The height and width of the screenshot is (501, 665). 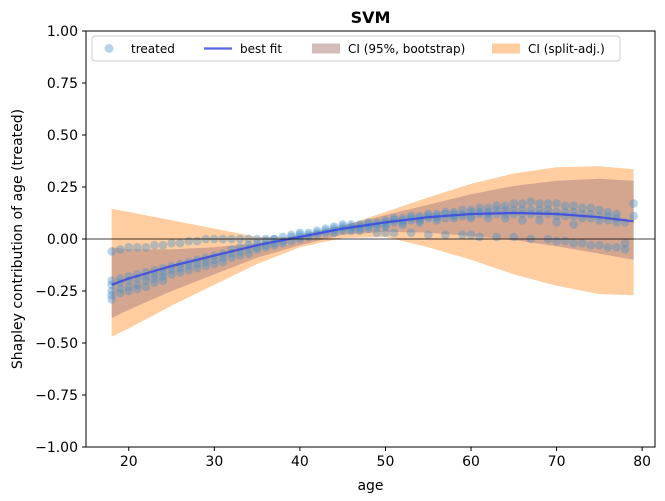 I want to click on x-tick-label: 50, so click(x=386, y=462).